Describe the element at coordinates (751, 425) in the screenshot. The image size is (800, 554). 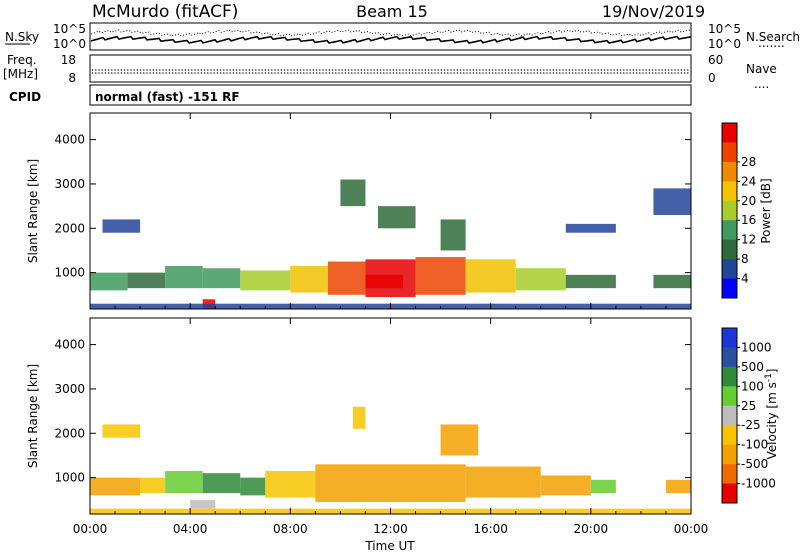
I see `velocity-colorbar-tick-label: -25` at that location.